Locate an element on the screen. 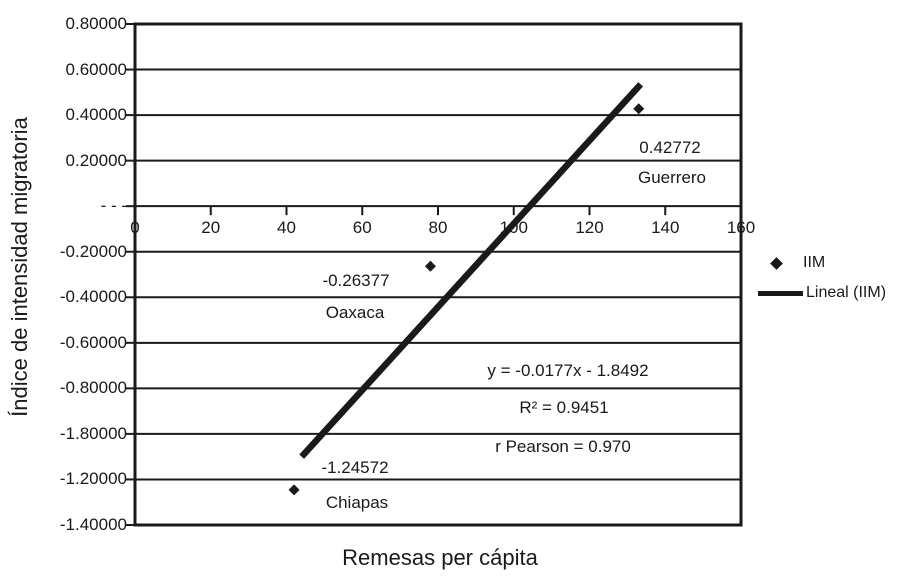  y-tick-label: -0.80000 is located at coordinates (93, 388).